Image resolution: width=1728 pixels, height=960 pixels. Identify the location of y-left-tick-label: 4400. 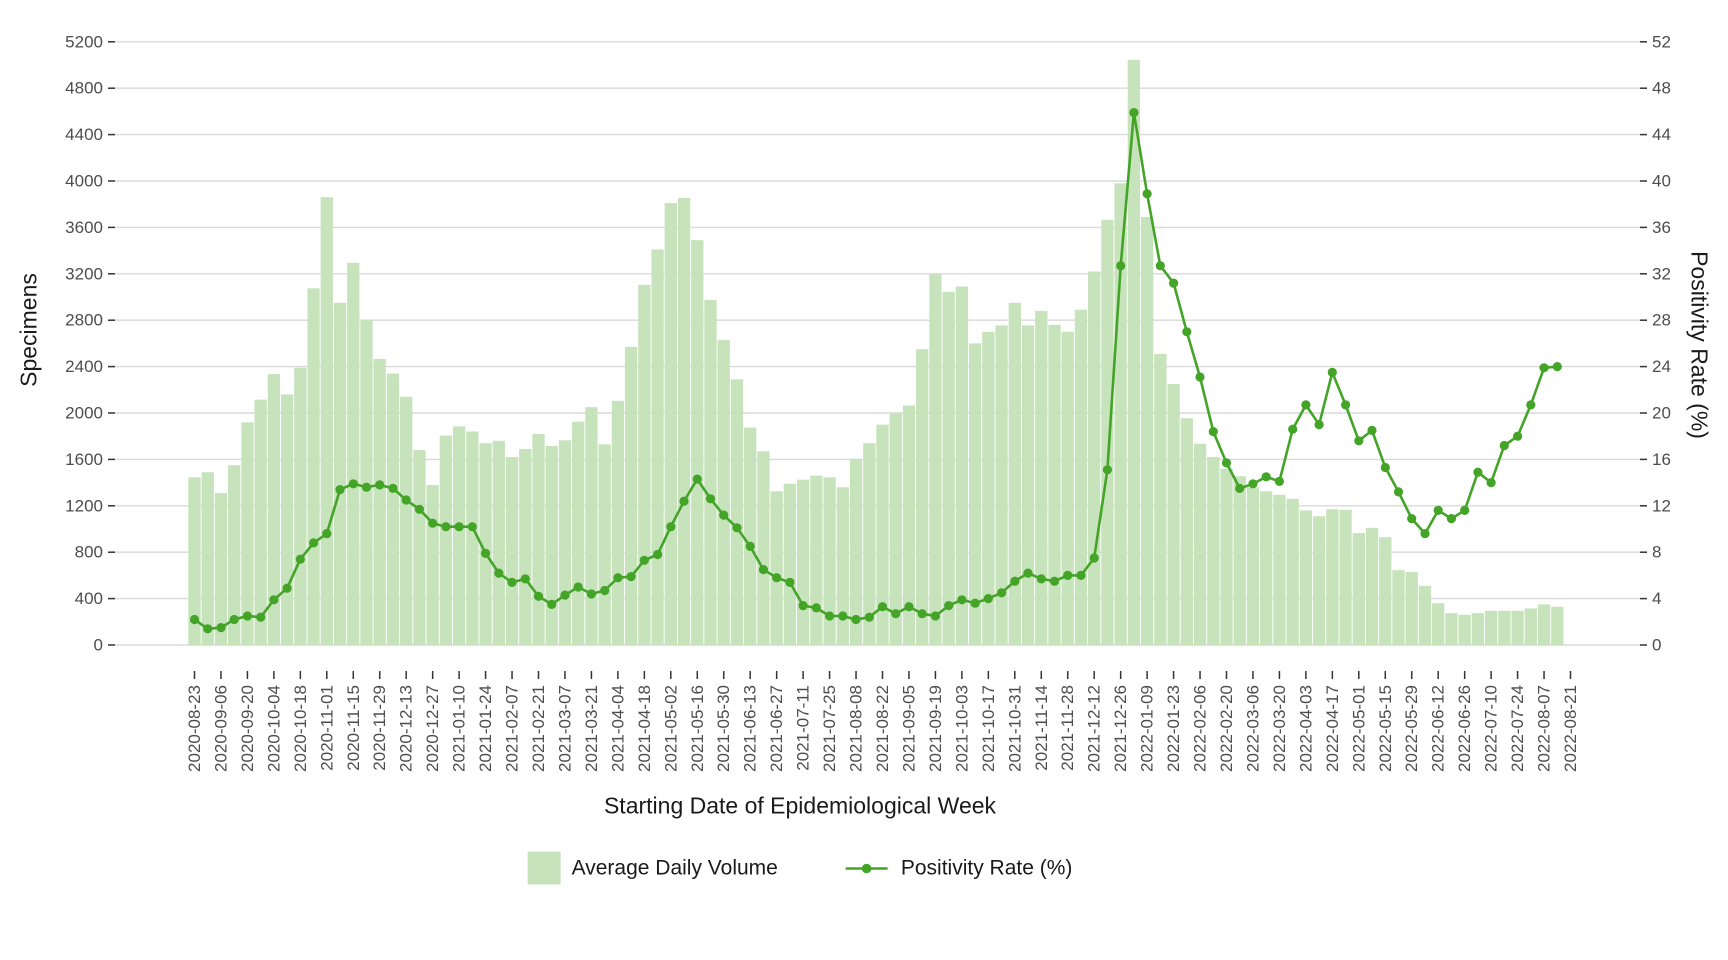
(84, 134).